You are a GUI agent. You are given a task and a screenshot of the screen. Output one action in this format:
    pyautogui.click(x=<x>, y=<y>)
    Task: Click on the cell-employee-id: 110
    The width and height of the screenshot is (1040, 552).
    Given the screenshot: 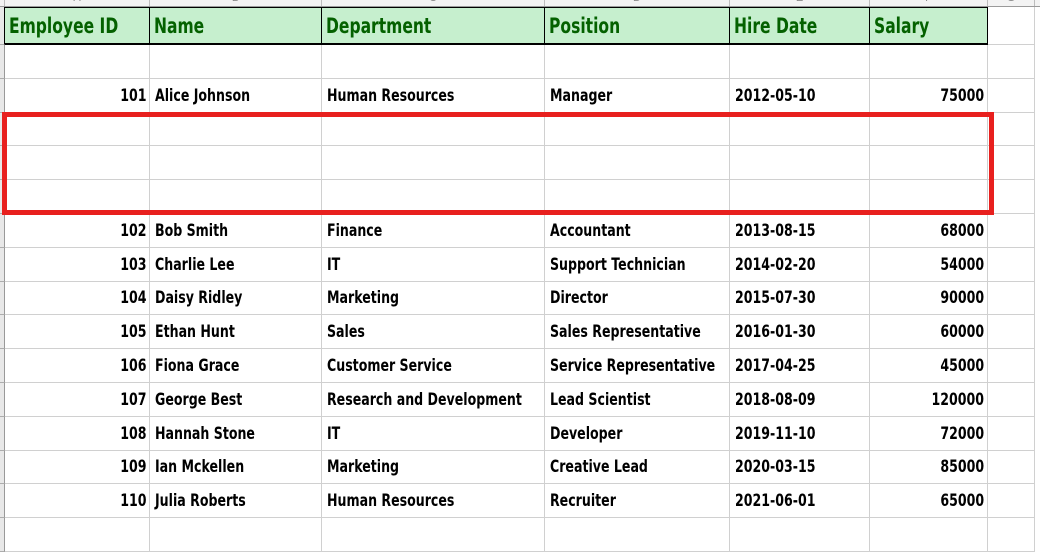 What is the action you would take?
    pyautogui.click(x=77, y=501)
    